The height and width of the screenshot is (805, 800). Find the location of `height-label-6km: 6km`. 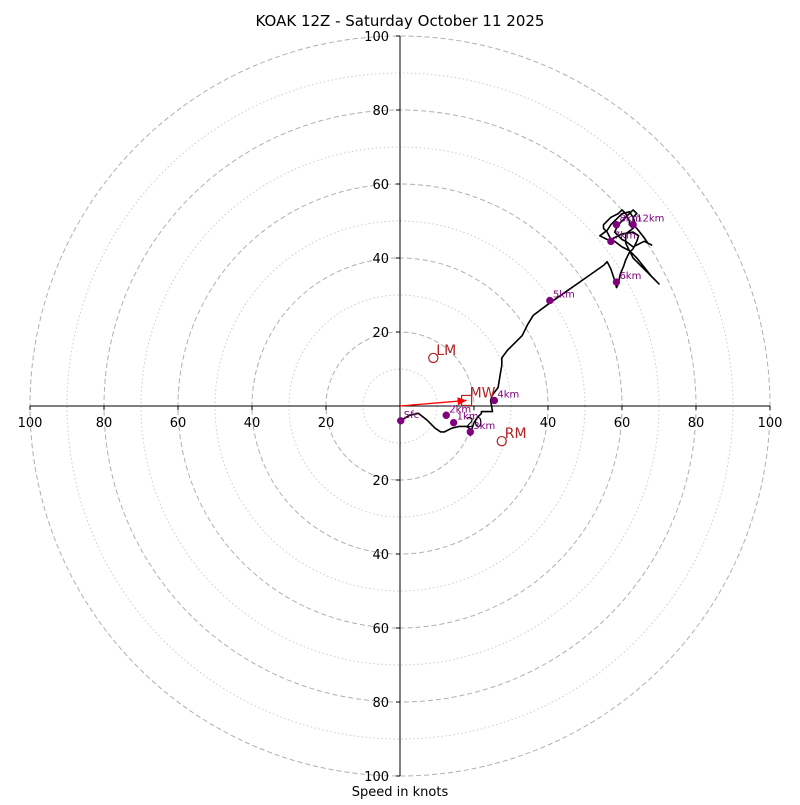

height-label-6km: 6km is located at coordinates (630, 276).